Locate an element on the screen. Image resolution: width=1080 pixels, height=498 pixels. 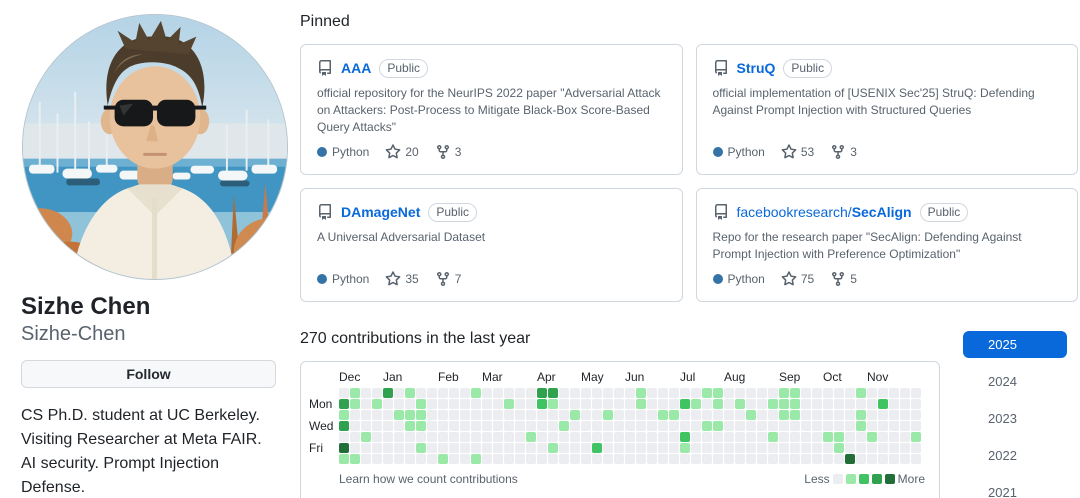
fork-count-link: 3 is located at coordinates (448, 152).